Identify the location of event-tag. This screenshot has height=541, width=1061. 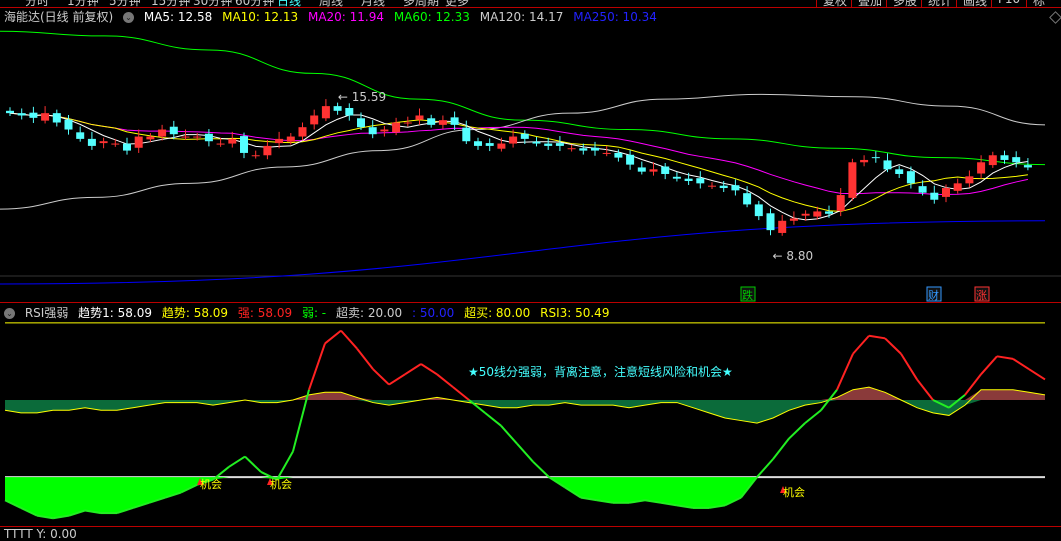
(982, 294).